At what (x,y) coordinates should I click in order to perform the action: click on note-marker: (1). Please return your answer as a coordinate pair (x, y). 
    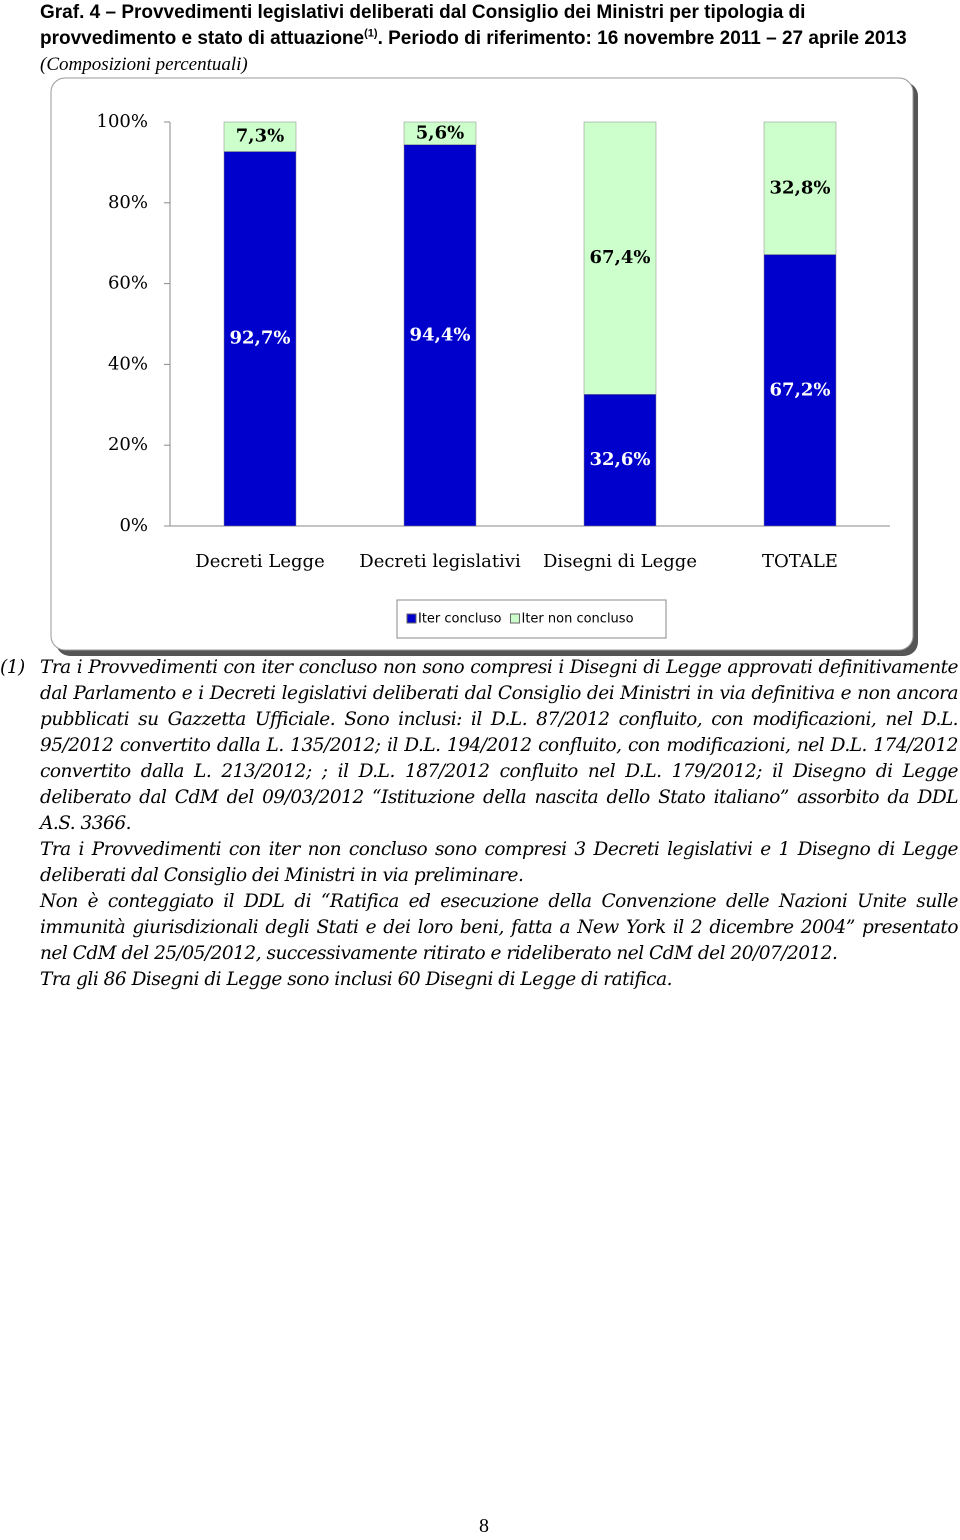
    Looking at the image, I should click on (12, 667).